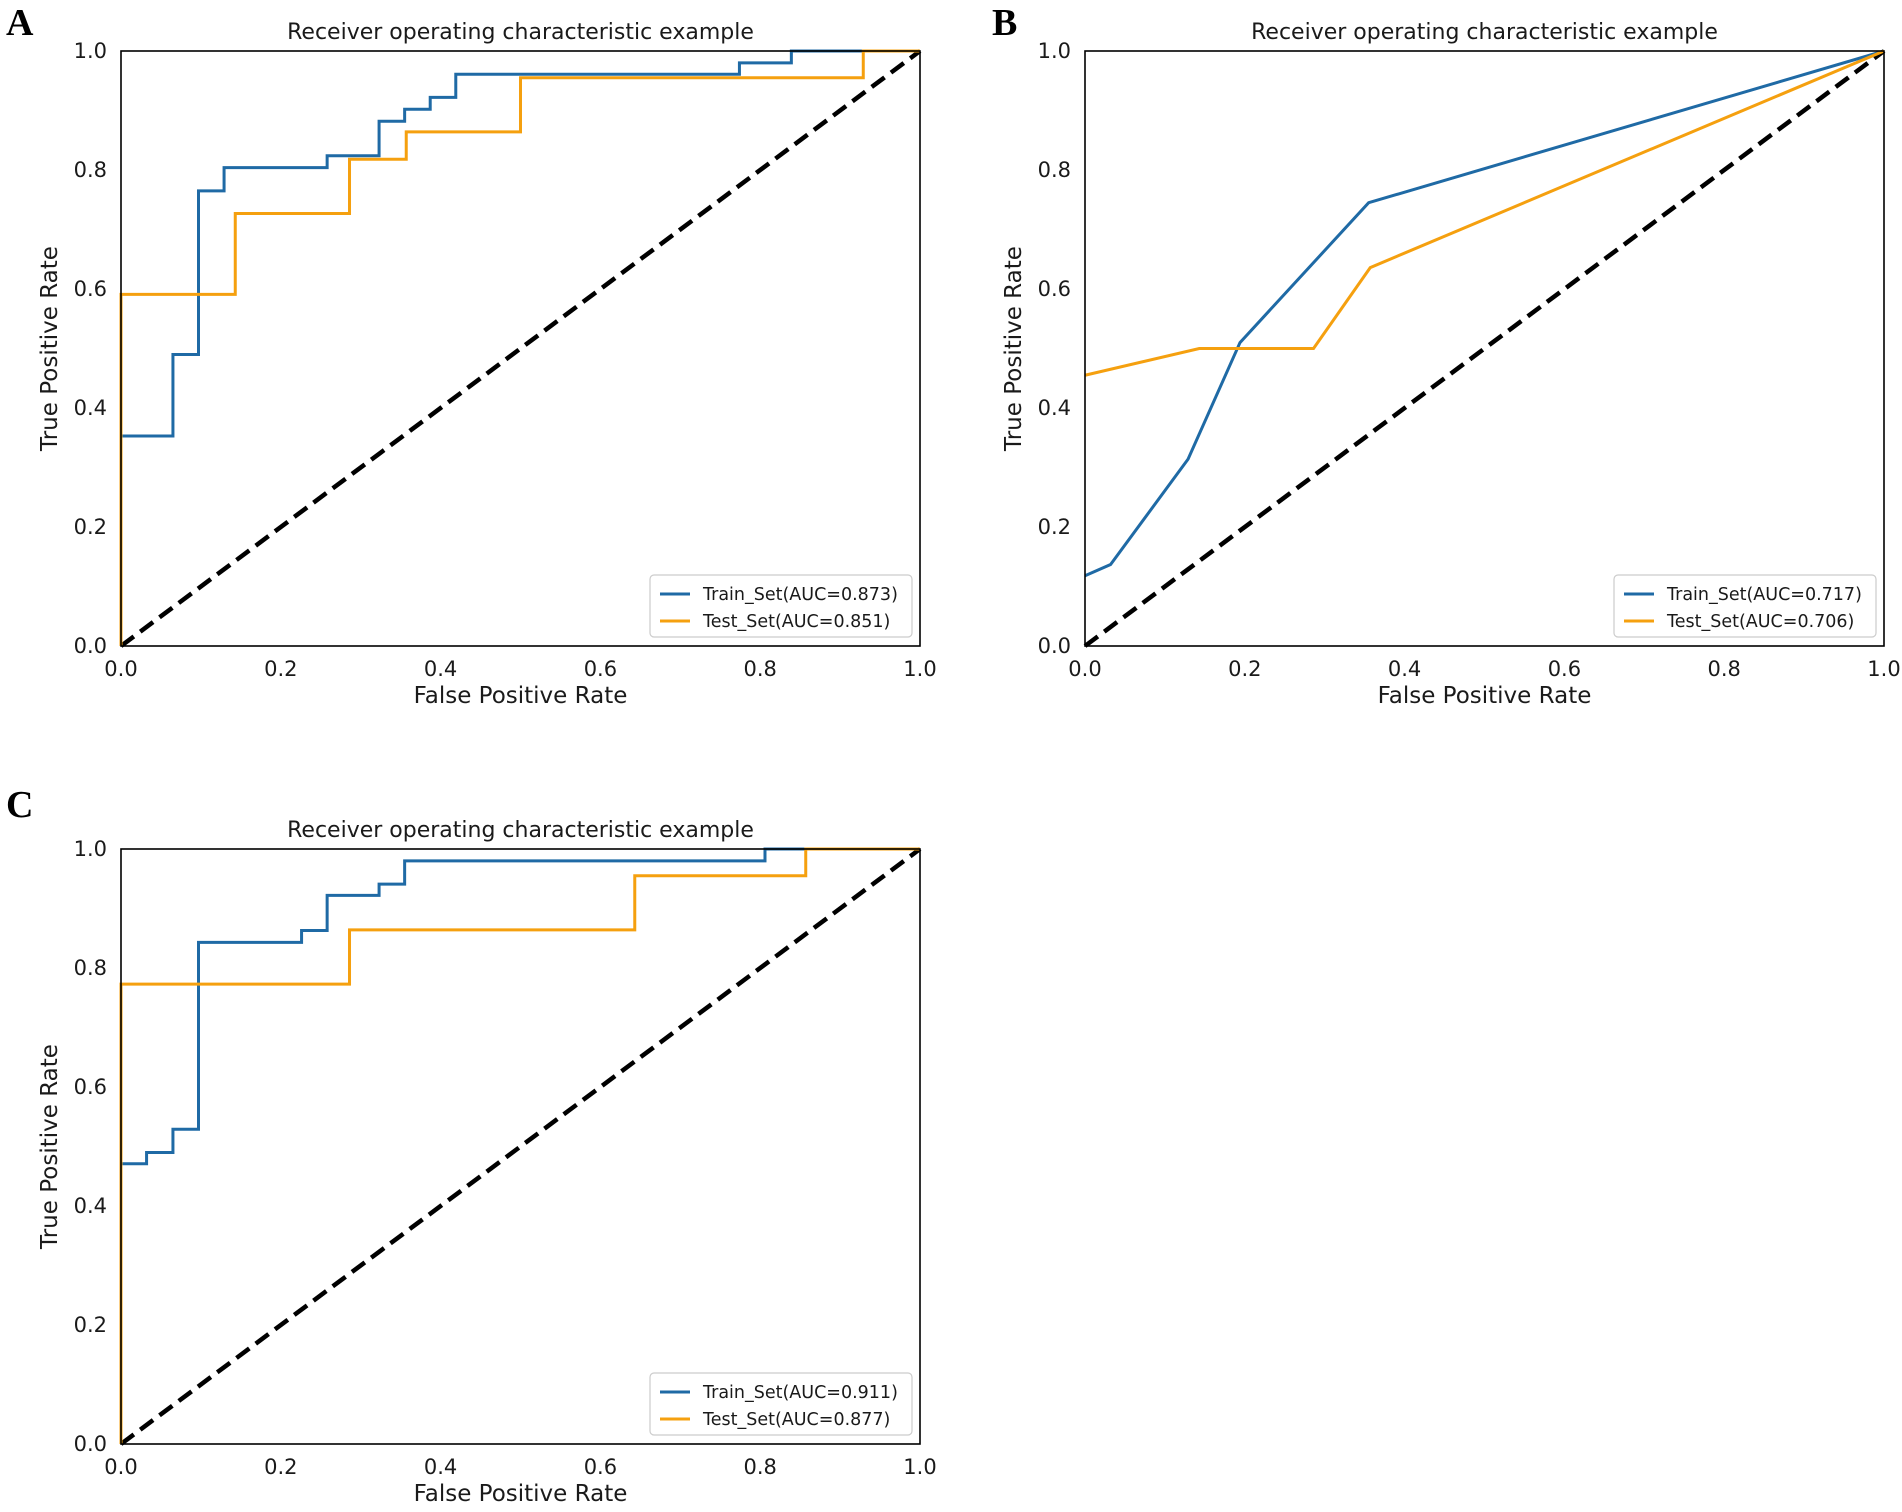 Image resolution: width=1902 pixels, height=1512 pixels. What do you see at coordinates (1760, 622) in the screenshot?
I see `legend-label-test: Test_Set(AUC=0.706)` at bounding box center [1760, 622].